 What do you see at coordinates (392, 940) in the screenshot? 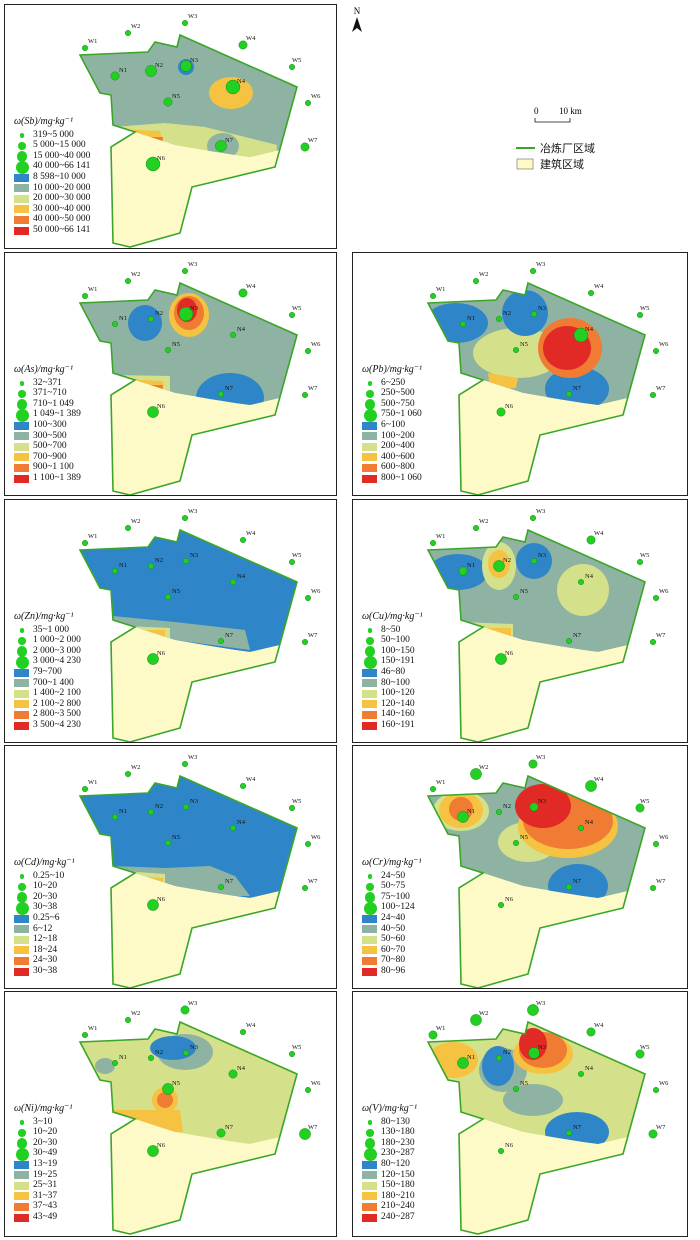
I see `legend-class-row: 50~60` at bounding box center [392, 940].